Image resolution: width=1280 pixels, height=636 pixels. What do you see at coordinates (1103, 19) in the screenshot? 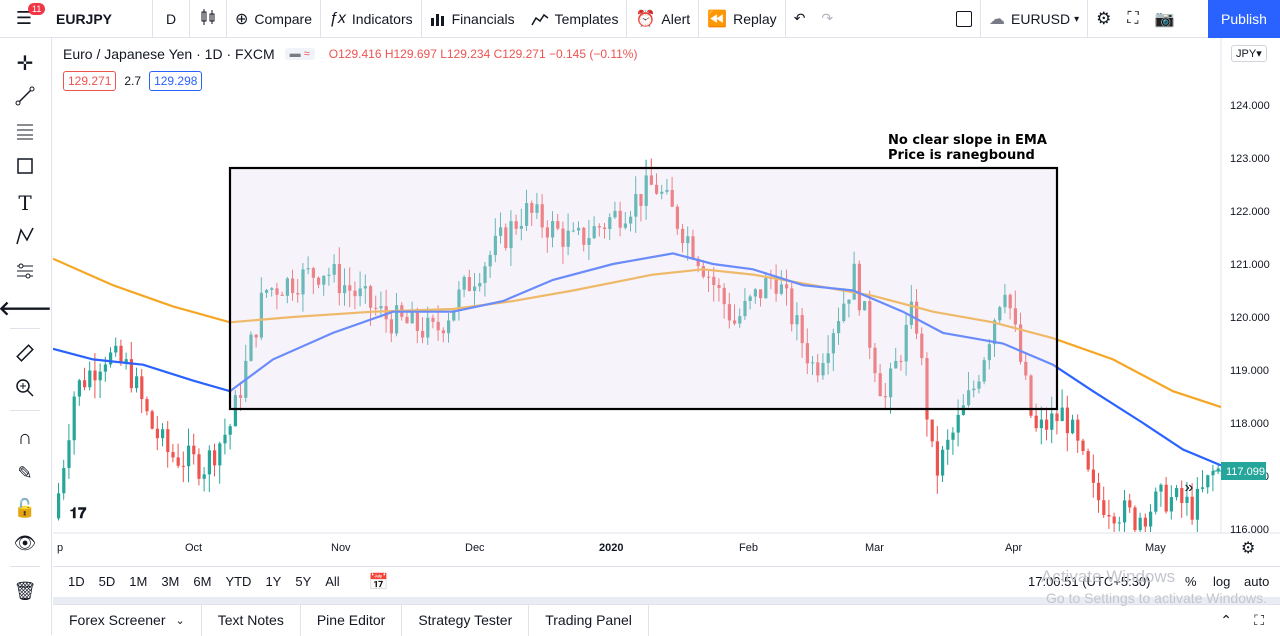
I see `settings-button: ⚙` at bounding box center [1103, 19].